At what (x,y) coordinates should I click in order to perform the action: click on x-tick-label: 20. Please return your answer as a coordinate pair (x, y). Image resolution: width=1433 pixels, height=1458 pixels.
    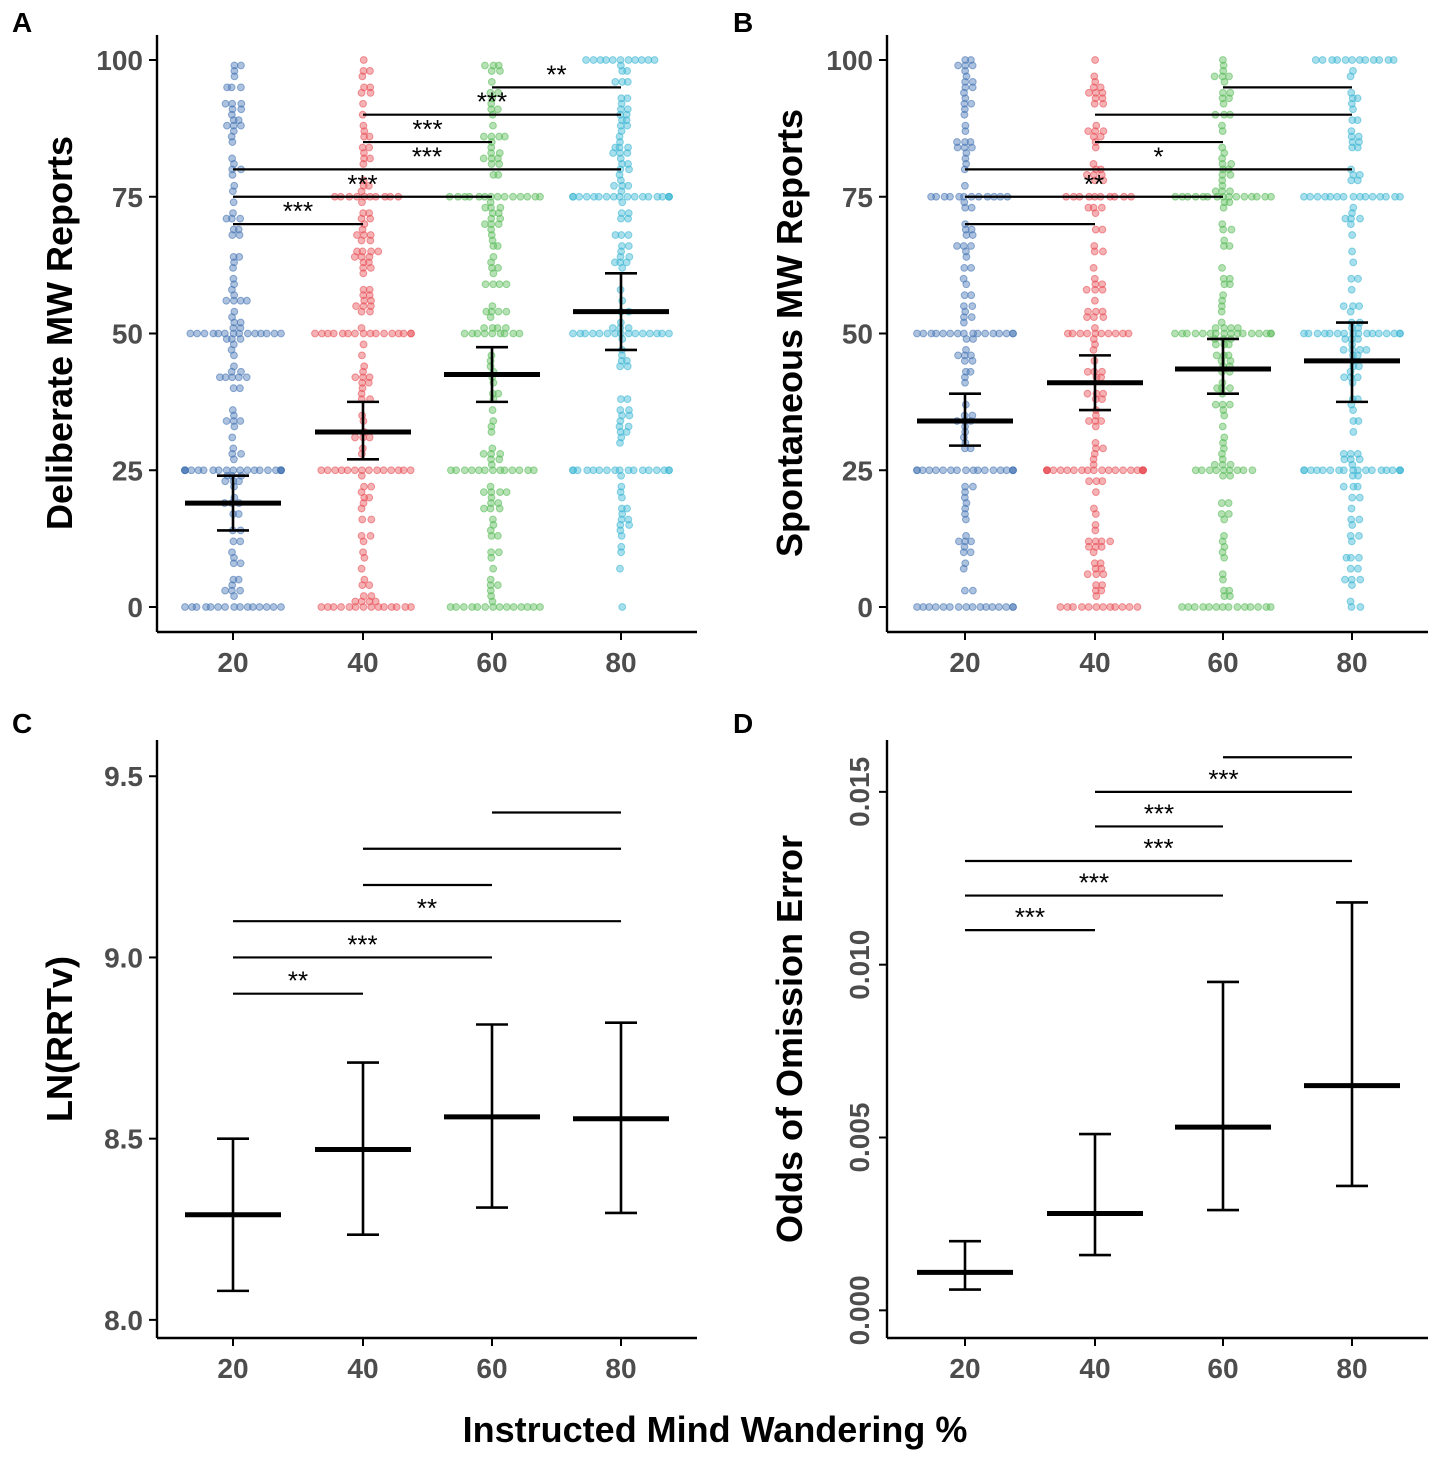
    Looking at the image, I should click on (232, 1368).